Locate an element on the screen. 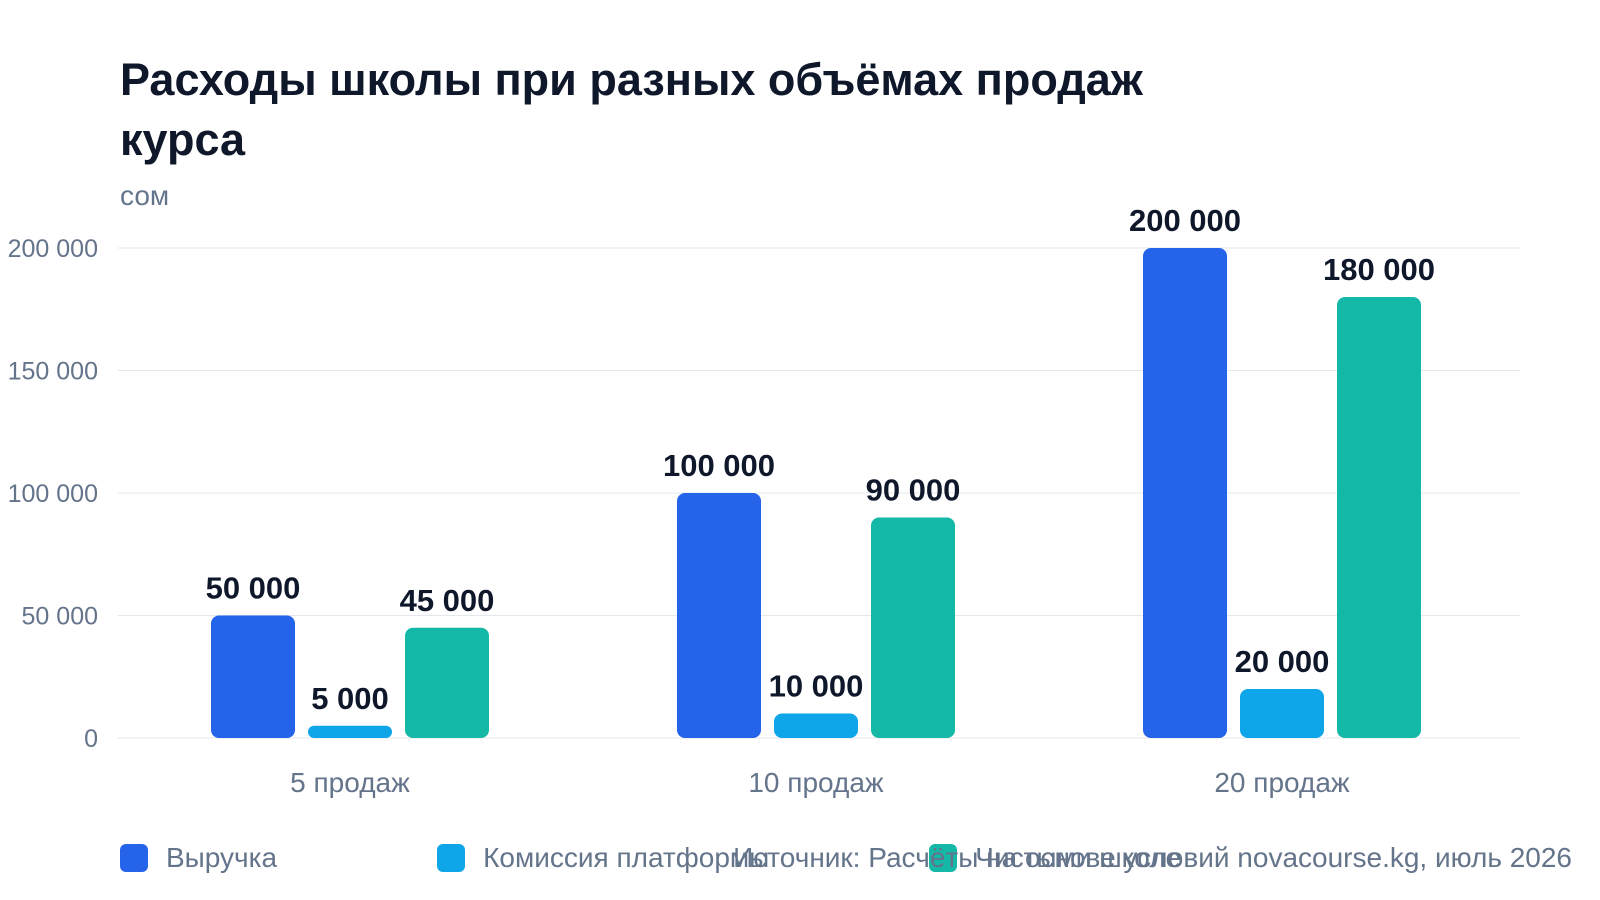 This screenshot has width=1600, height=900. legend-label-revenue: Выручка is located at coordinates (222, 857).